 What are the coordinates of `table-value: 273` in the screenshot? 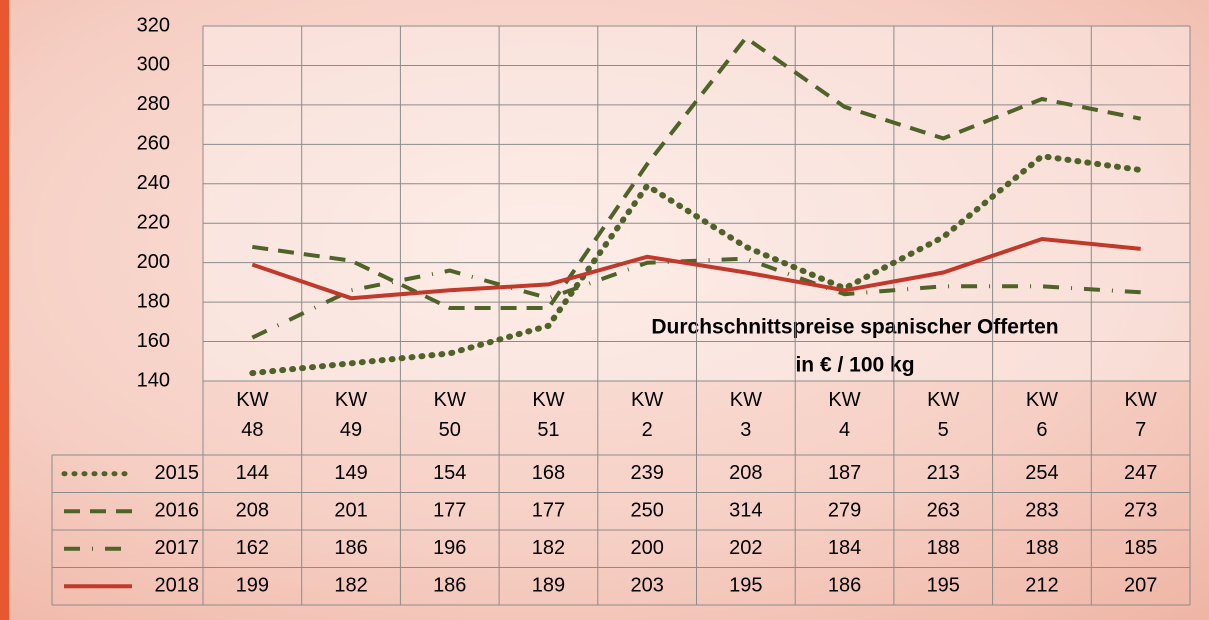 It's located at (1140, 511).